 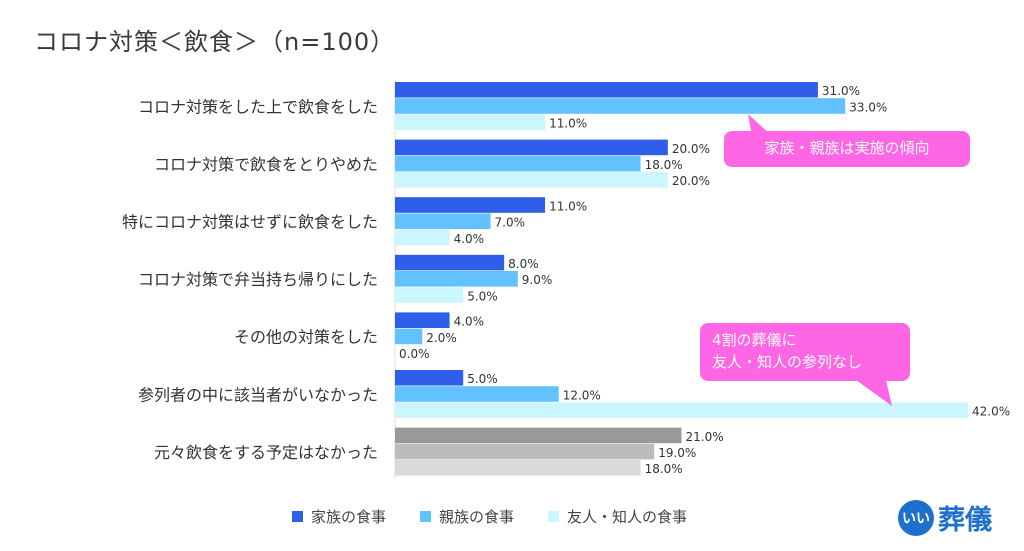 I want to click on legend-swatch-family, so click(x=297, y=516).